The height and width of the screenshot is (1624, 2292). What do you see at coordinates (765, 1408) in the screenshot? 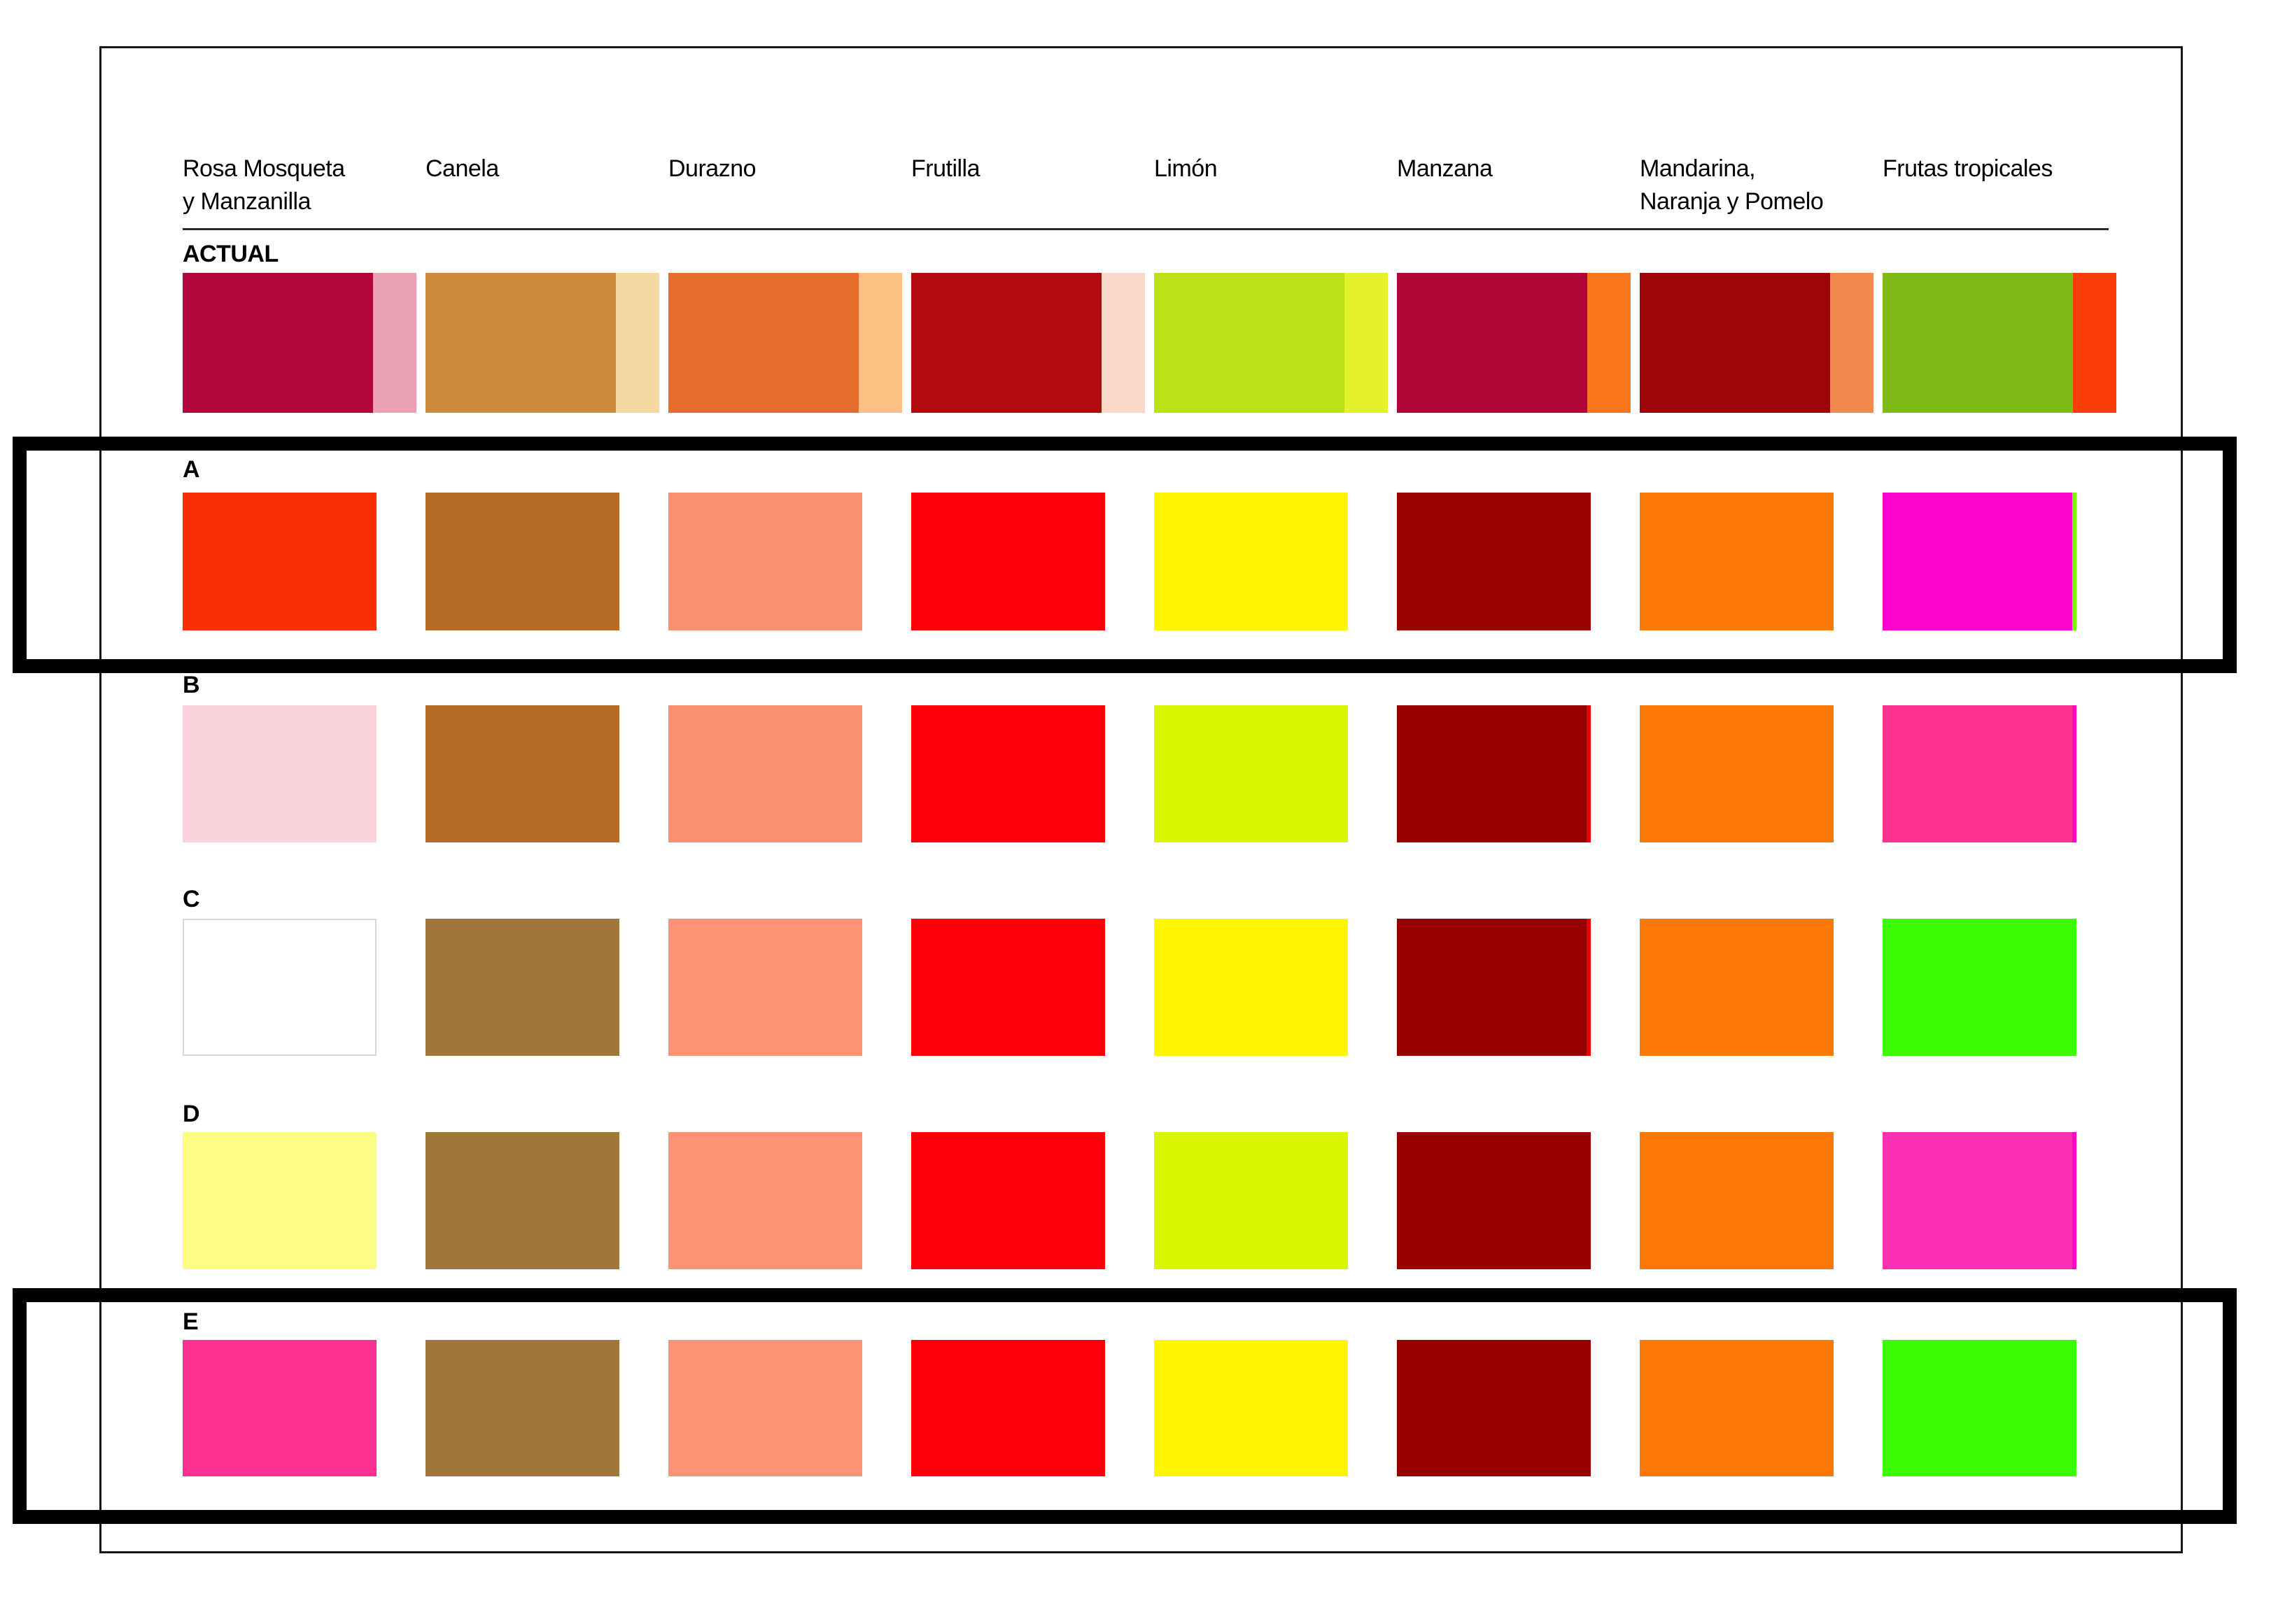
I see `swatch-e-durazno` at bounding box center [765, 1408].